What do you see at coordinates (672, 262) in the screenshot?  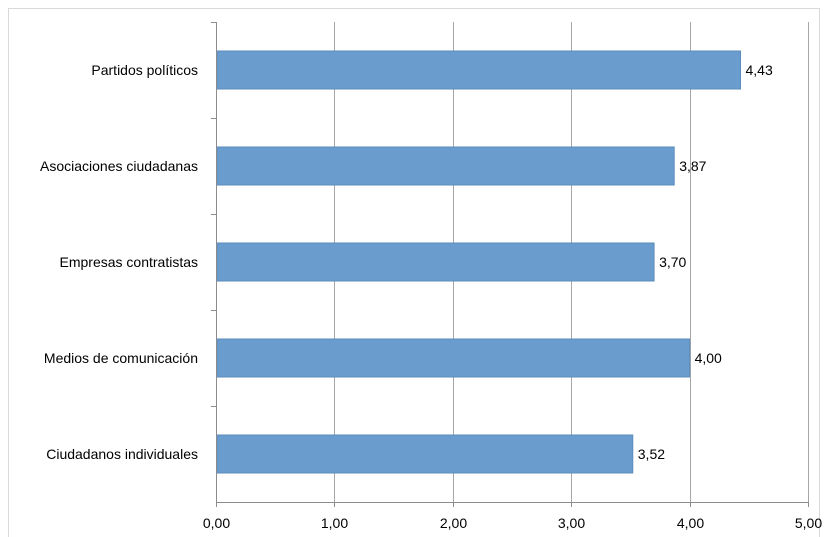 I see `value-label: 3,70` at bounding box center [672, 262].